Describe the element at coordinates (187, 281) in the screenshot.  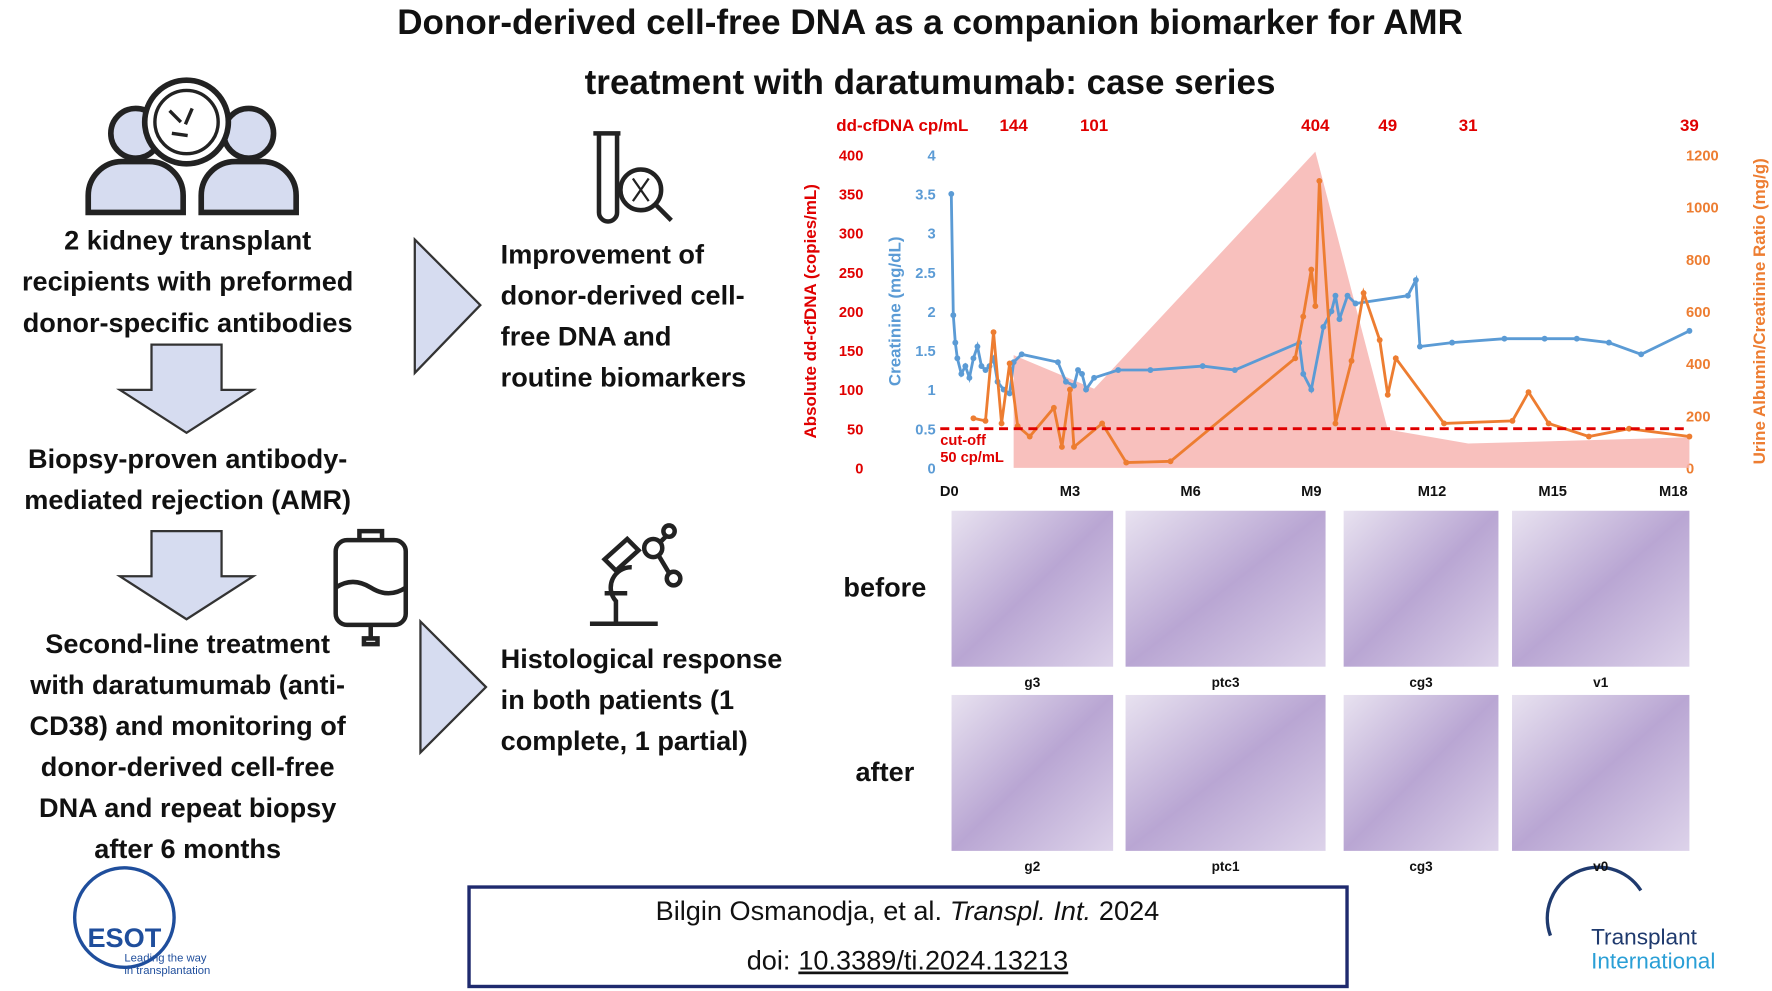
I see `flow-text: recipients with preformed` at that location.